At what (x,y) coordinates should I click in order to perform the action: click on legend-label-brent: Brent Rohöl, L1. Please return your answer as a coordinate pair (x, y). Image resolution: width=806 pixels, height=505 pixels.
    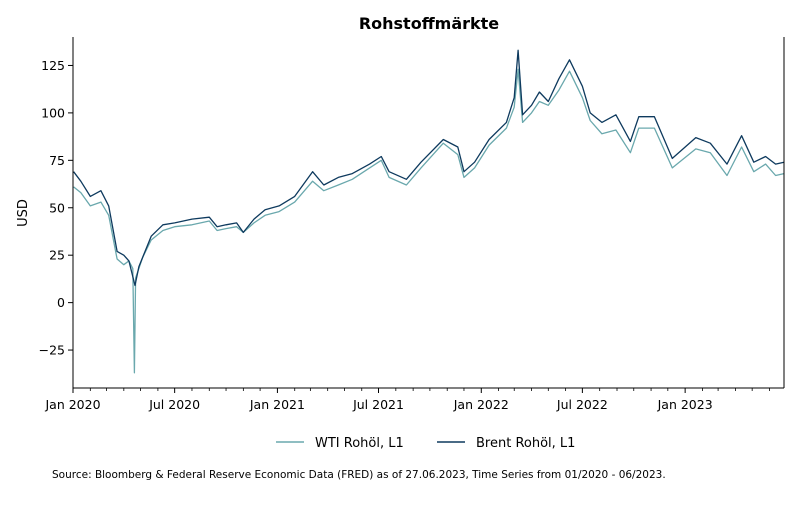
    Looking at the image, I should click on (525, 443).